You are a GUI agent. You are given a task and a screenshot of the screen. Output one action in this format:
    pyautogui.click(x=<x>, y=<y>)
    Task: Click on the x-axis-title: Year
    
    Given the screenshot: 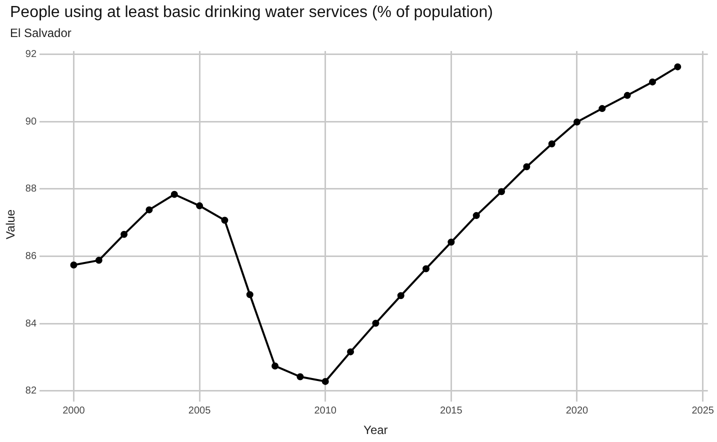 What is the action you would take?
    pyautogui.click(x=376, y=430)
    